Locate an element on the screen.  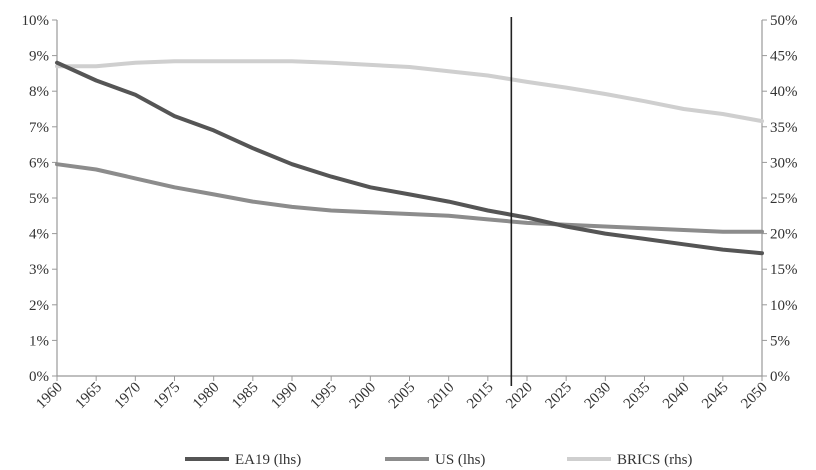
left-tick-label: 5% is located at coordinates (39, 199).